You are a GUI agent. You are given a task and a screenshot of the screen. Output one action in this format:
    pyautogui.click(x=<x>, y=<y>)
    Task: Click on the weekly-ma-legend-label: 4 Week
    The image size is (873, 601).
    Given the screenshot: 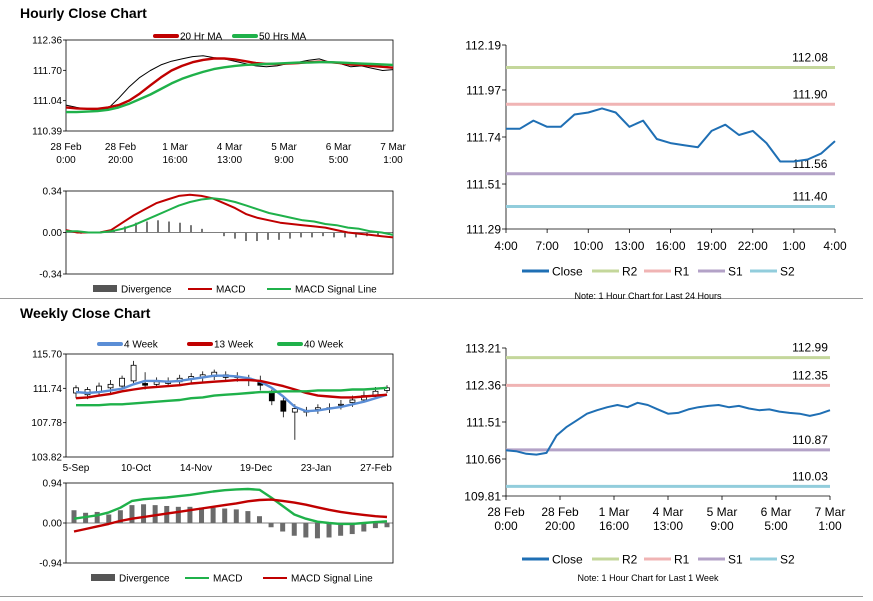 What is the action you would take?
    pyautogui.click(x=141, y=345)
    